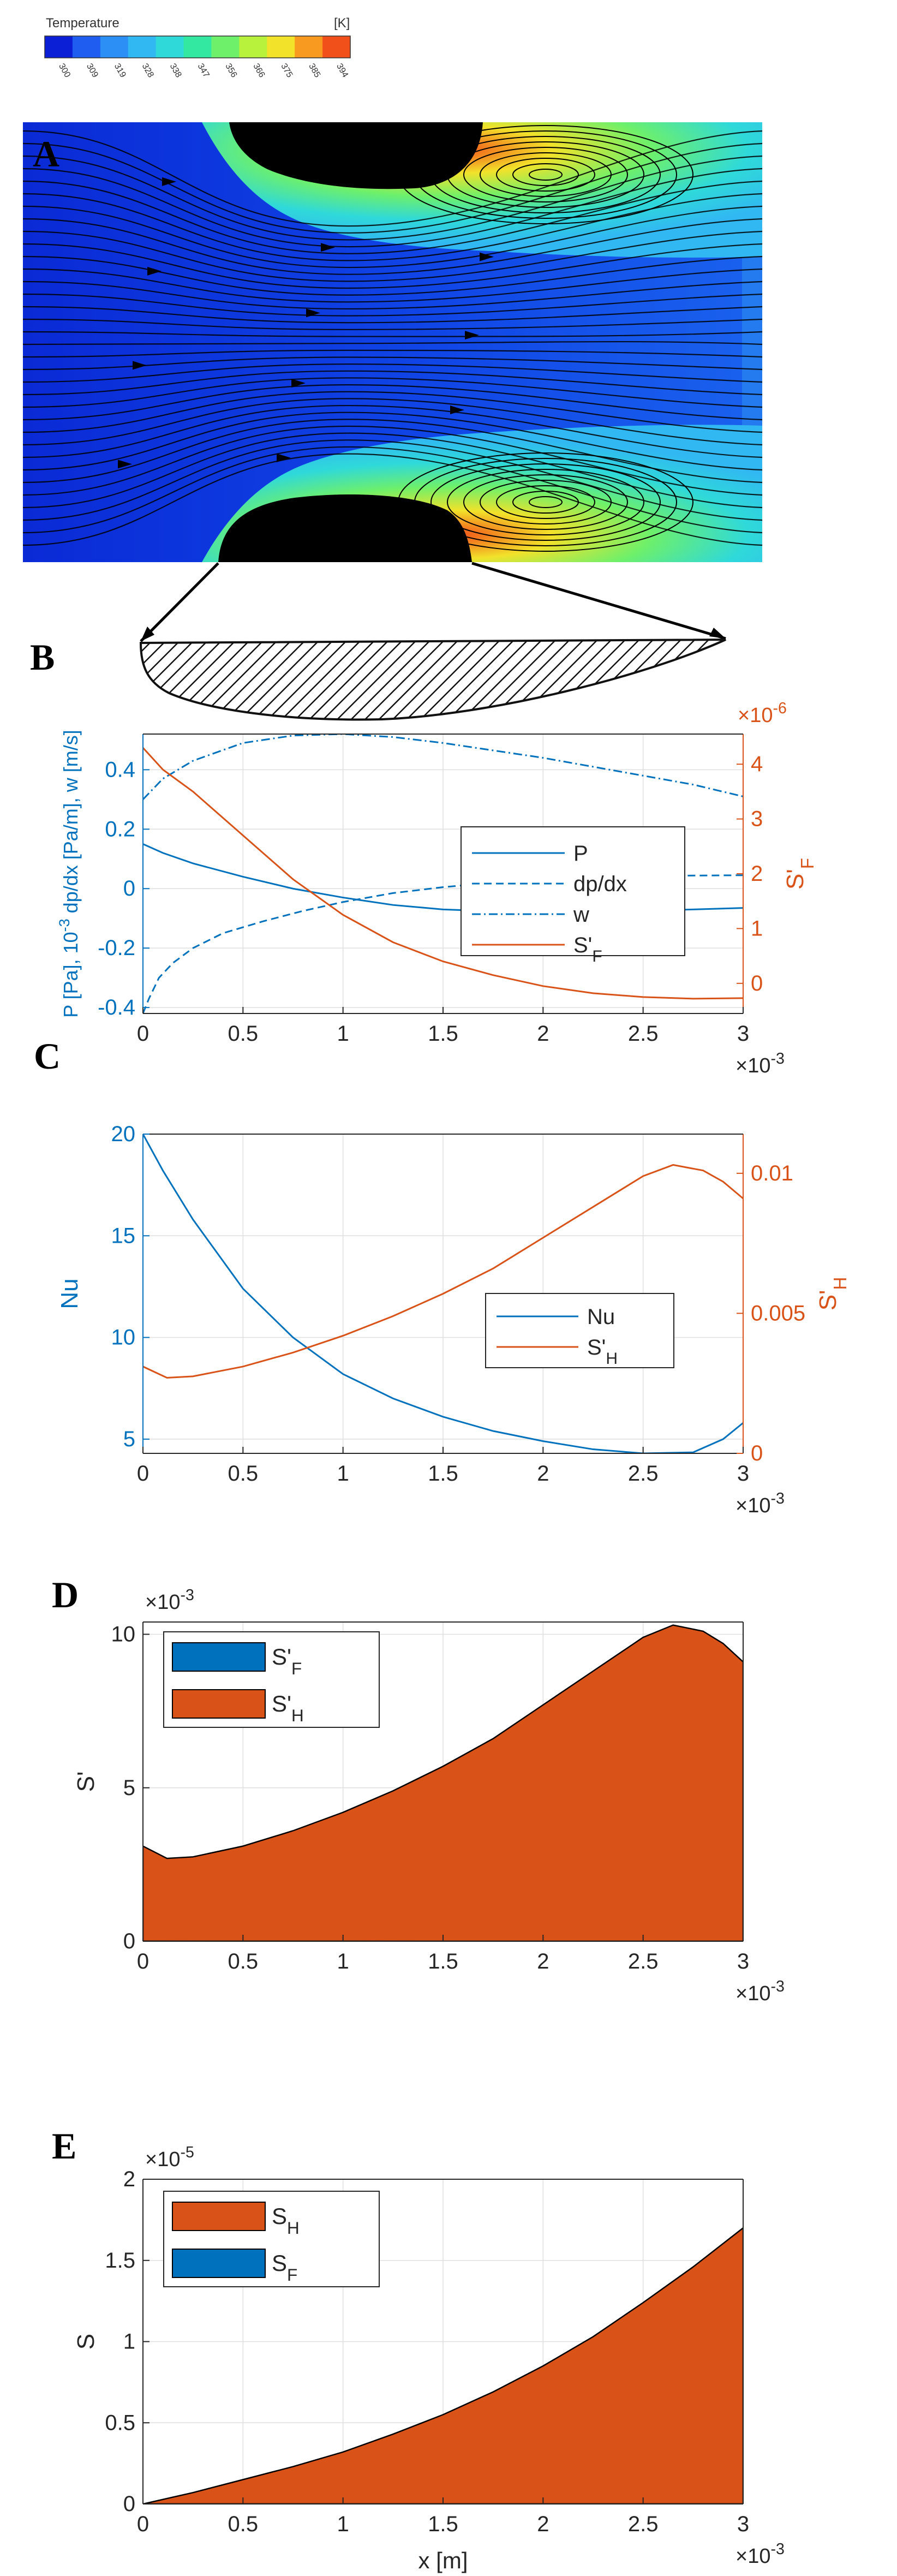  What do you see at coordinates (82, 23) in the screenshot?
I see `colorbar-title: Temperature` at bounding box center [82, 23].